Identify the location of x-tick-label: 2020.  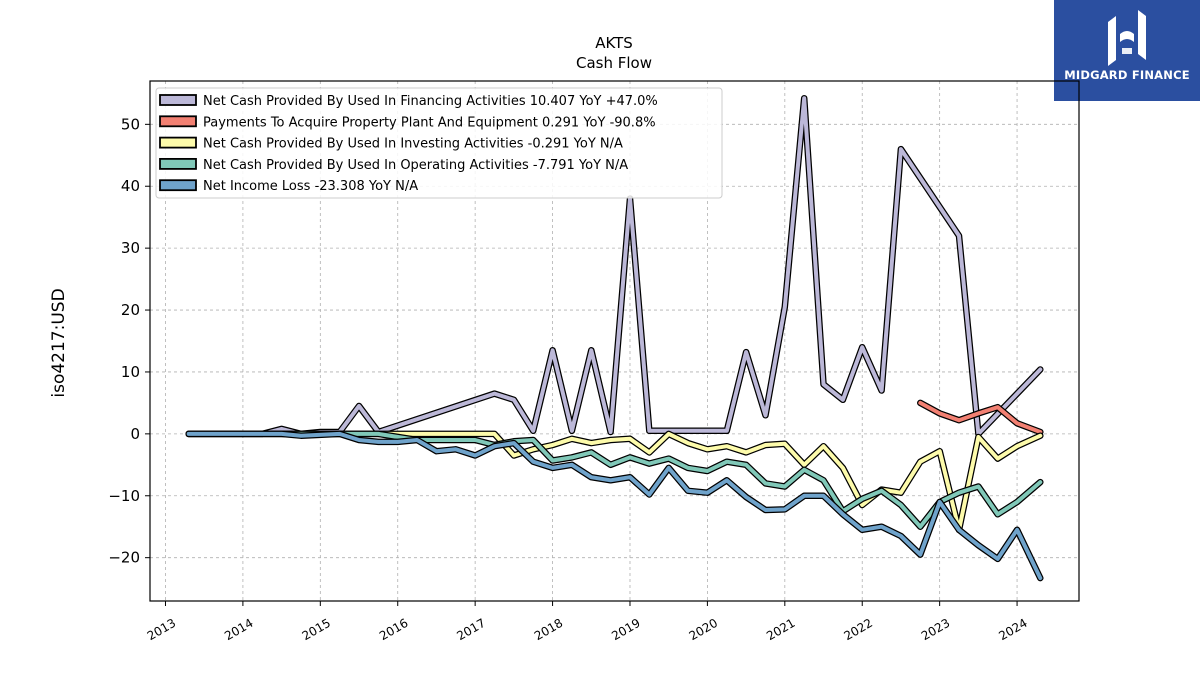
(703, 629).